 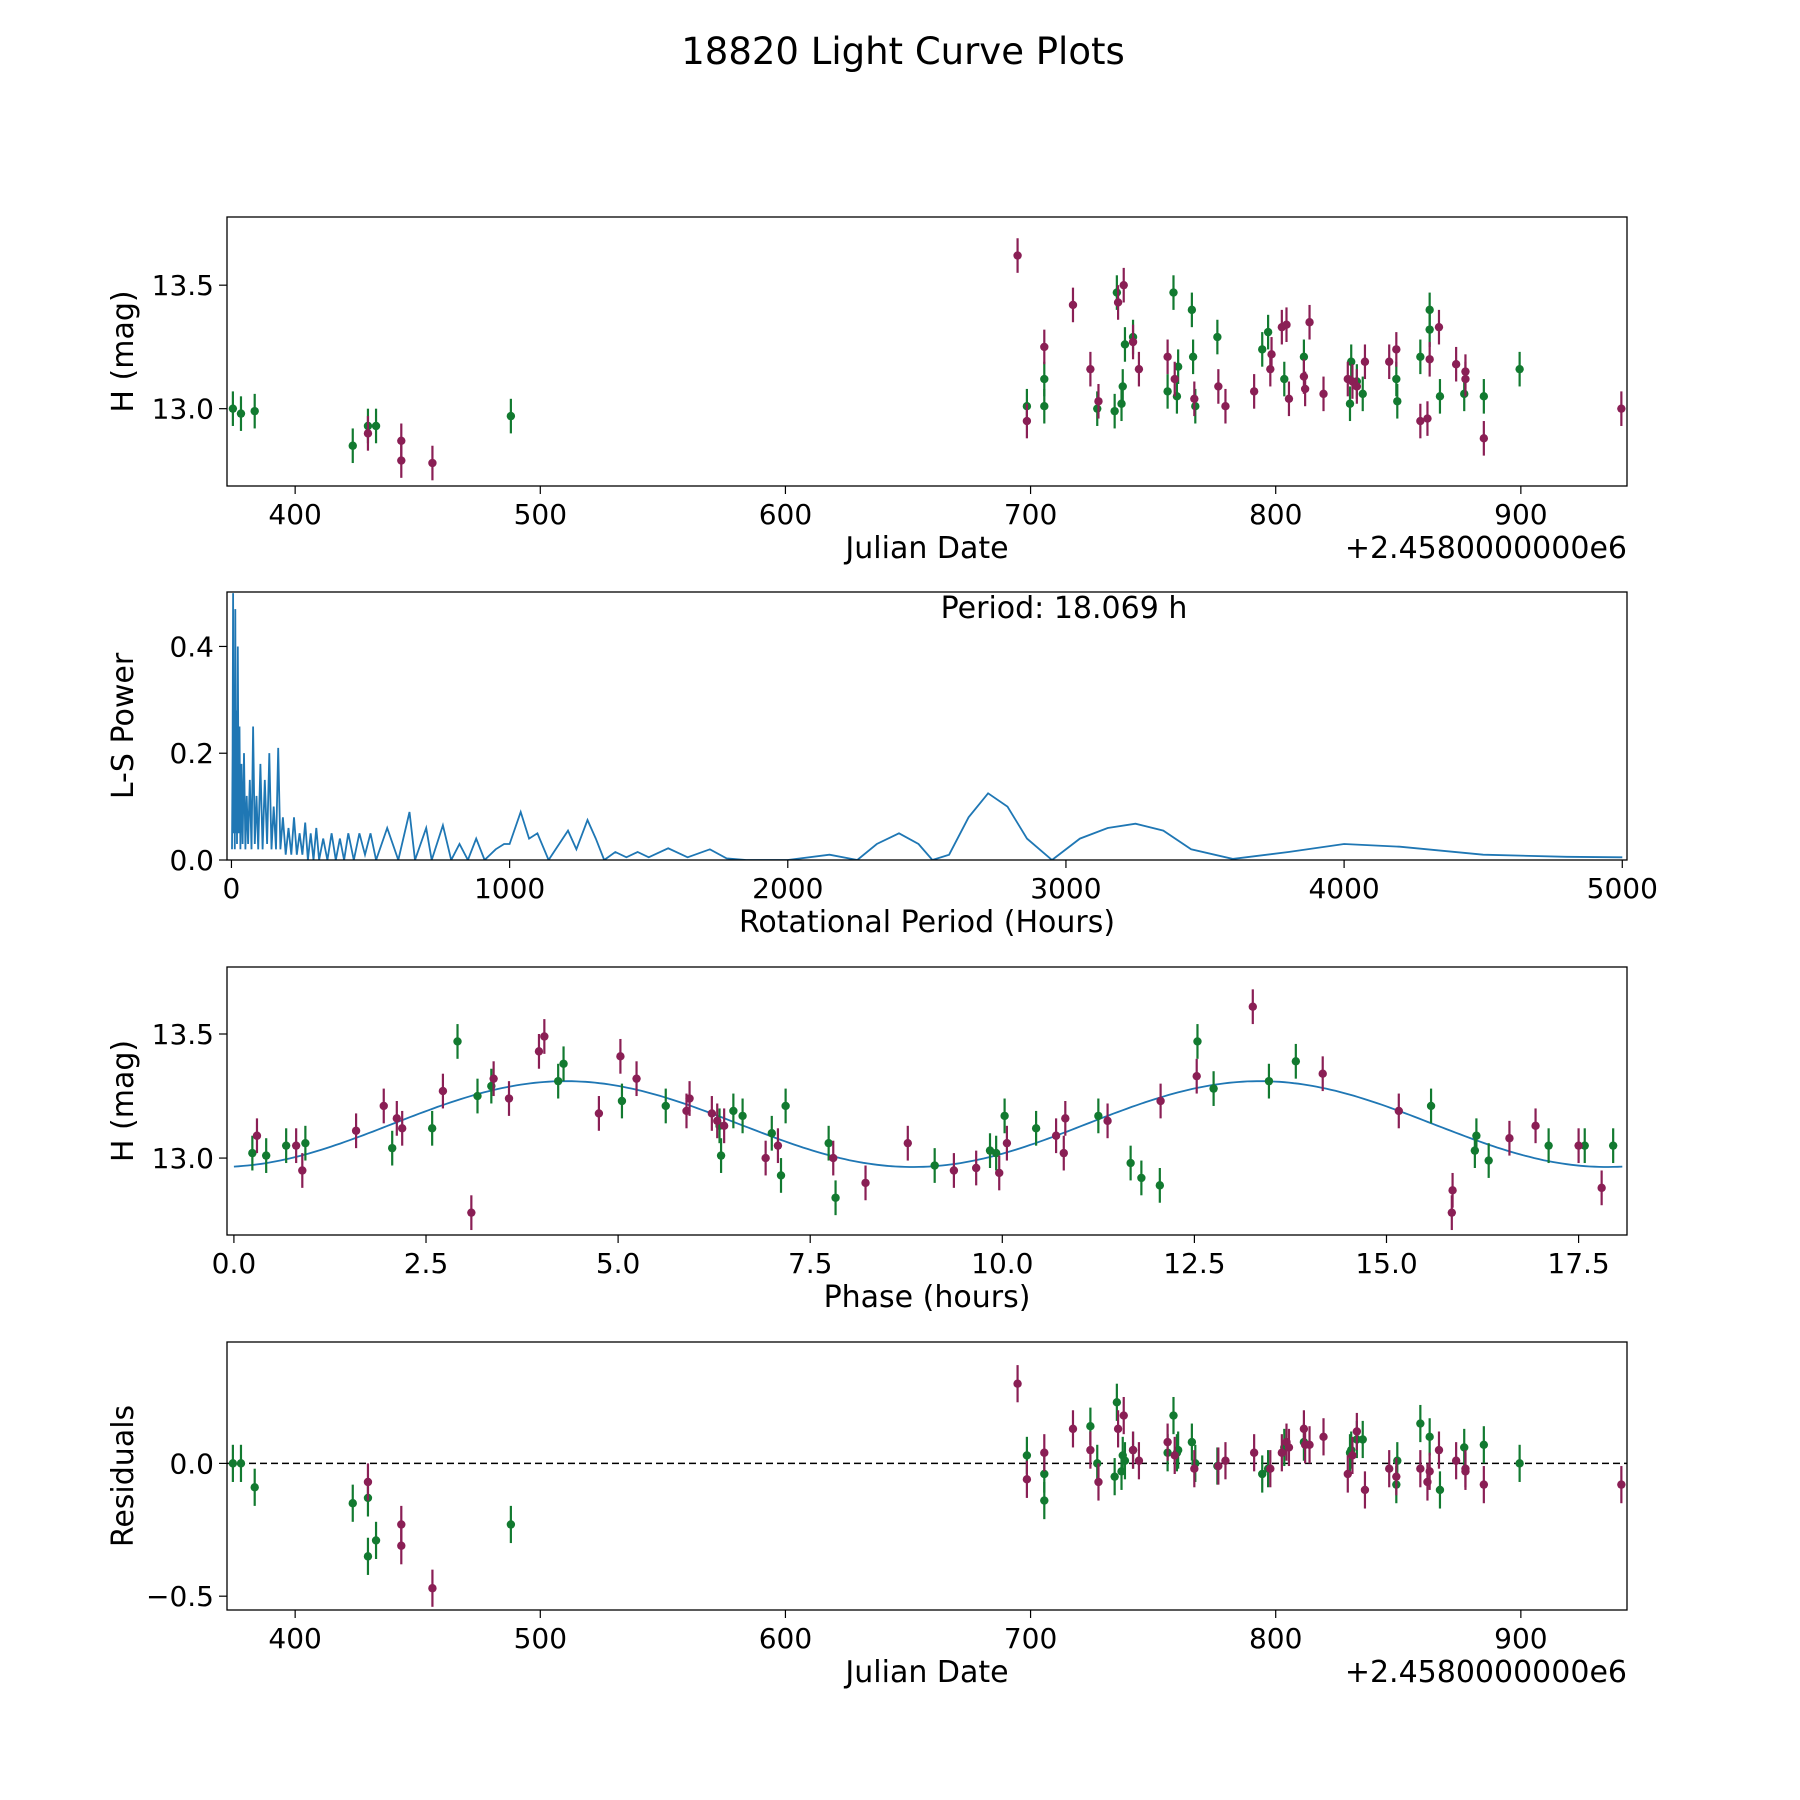 What do you see at coordinates (1002, 1263) in the screenshot?
I see `x-tick-label: 10.0` at bounding box center [1002, 1263].